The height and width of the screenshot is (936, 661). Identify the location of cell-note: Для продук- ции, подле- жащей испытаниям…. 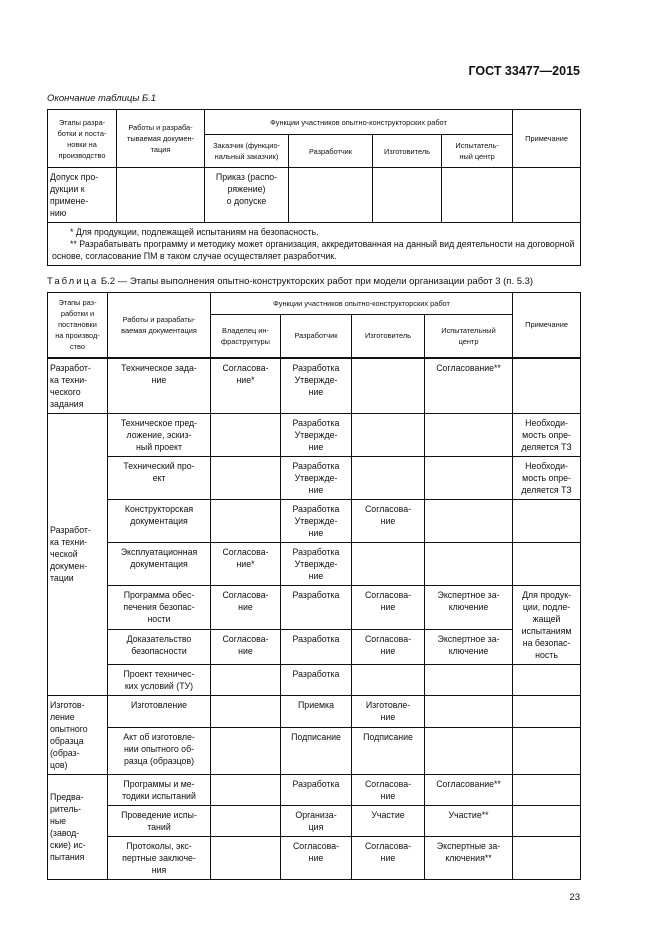
(547, 624).